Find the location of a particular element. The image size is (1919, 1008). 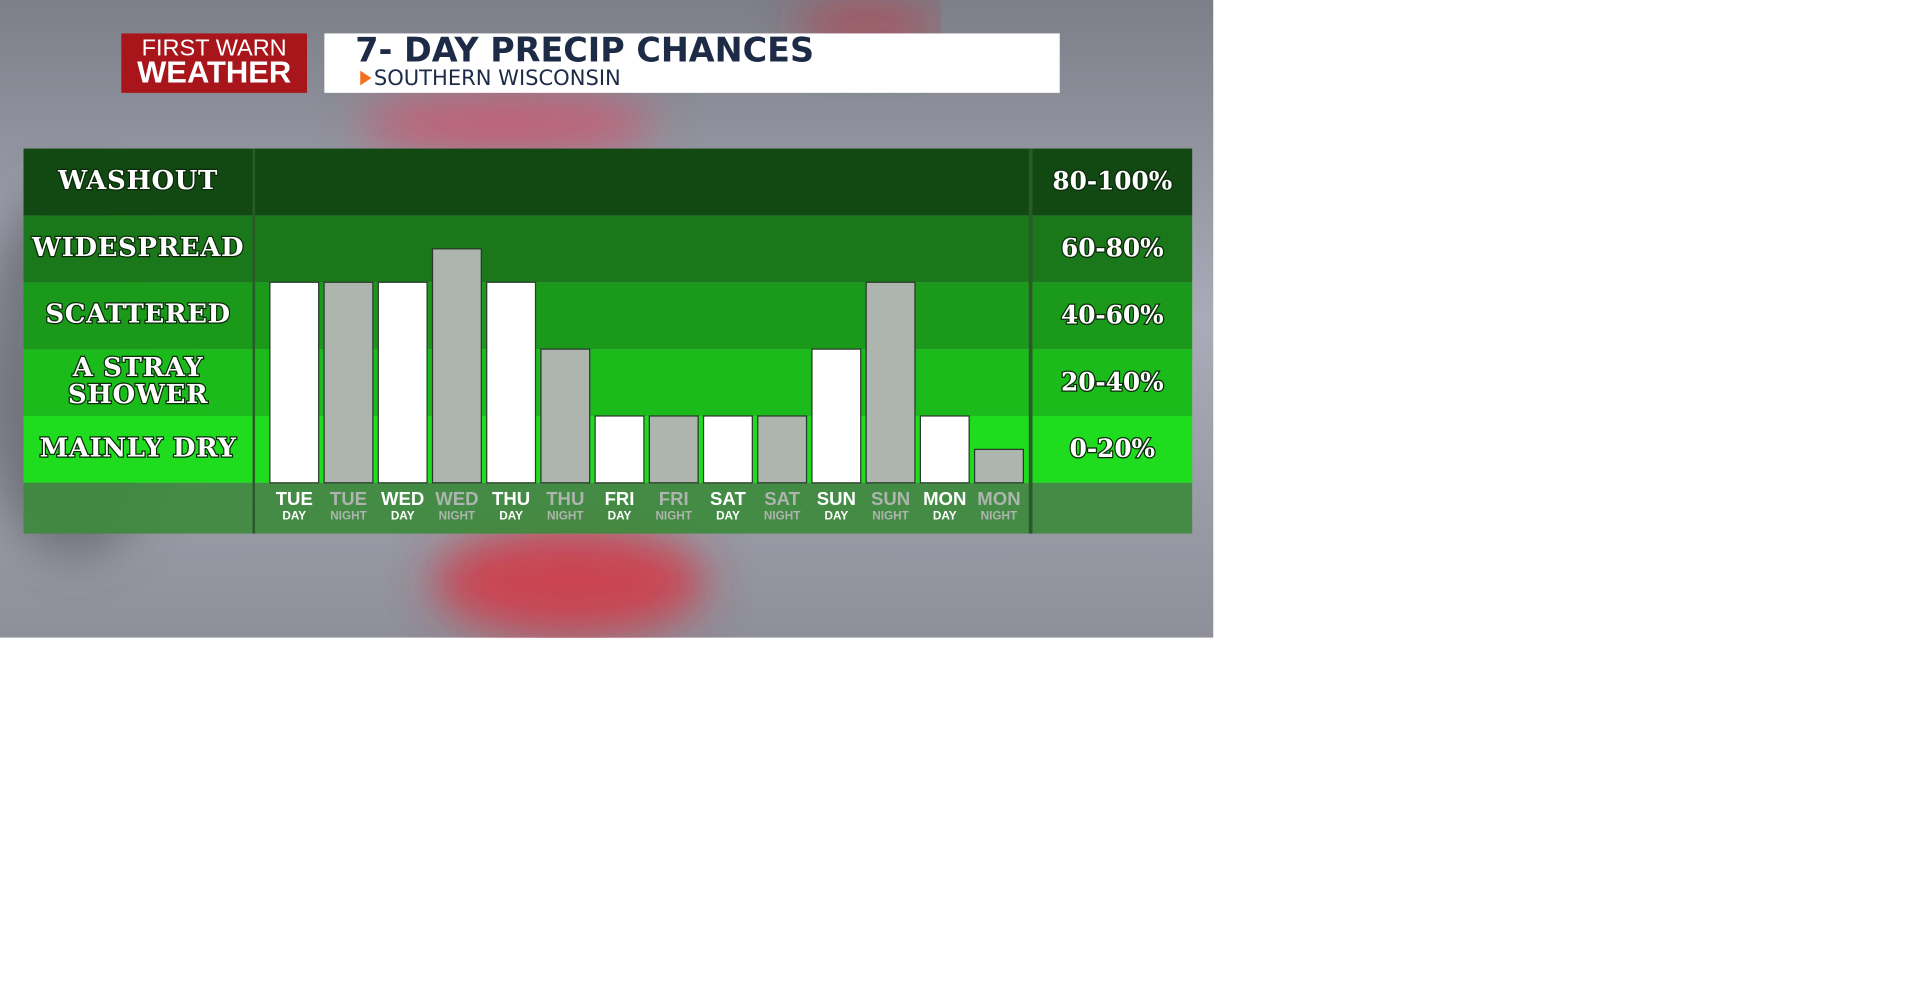

title-box is located at coordinates (692, 63).